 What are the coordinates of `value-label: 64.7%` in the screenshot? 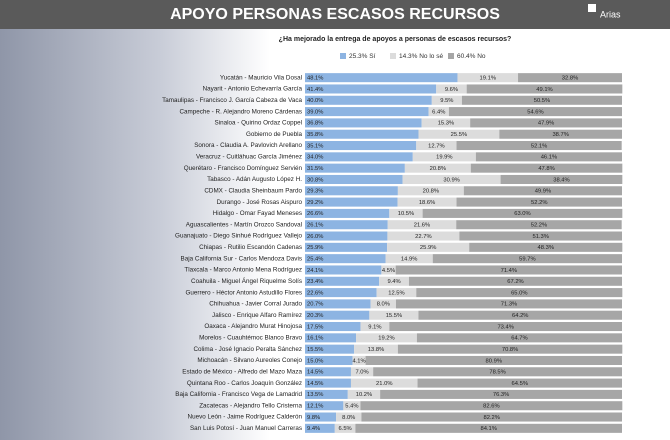 It's located at (519, 339).